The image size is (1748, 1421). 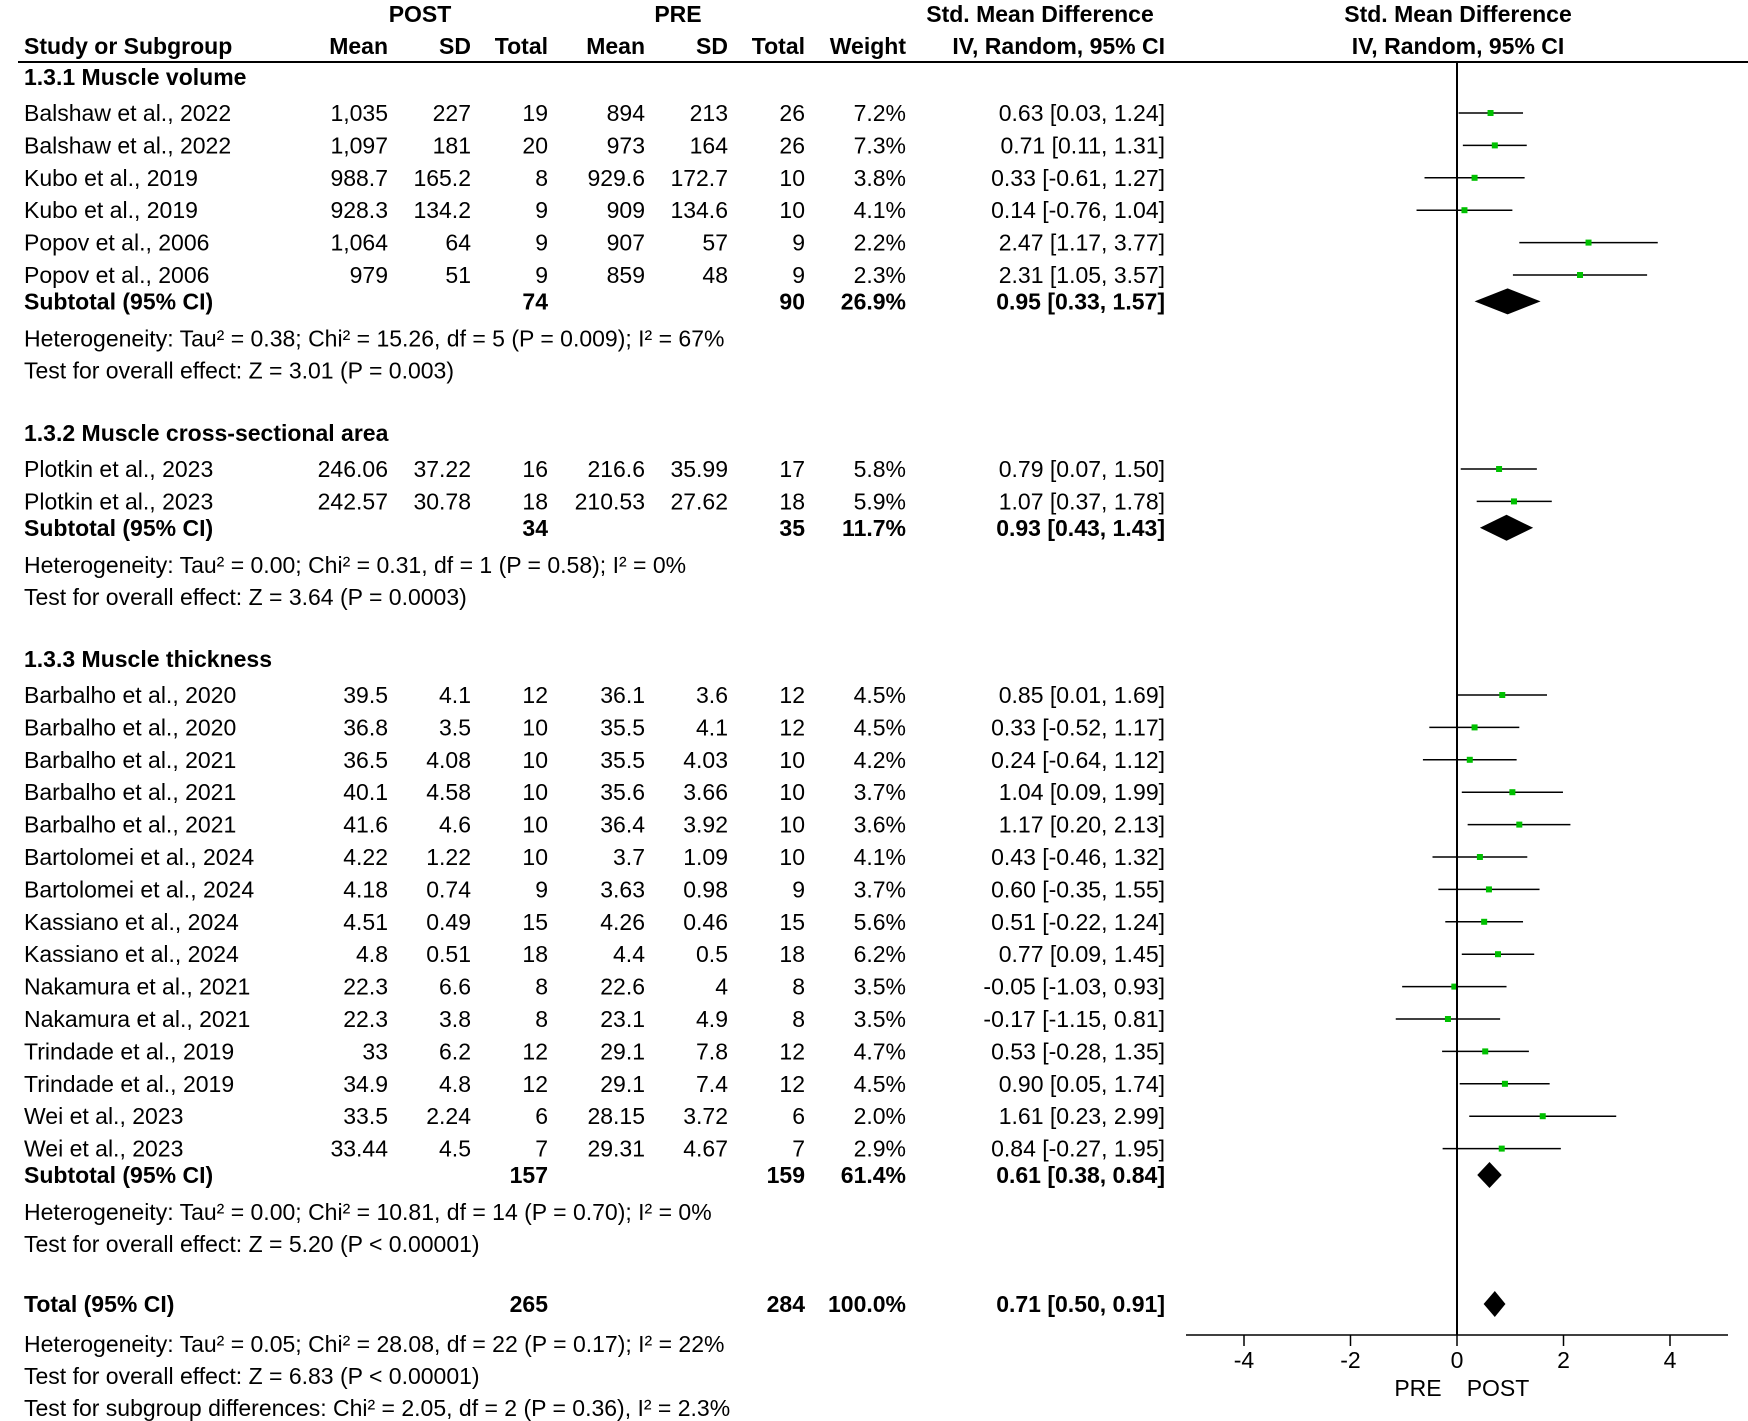 What do you see at coordinates (130, 695) in the screenshot?
I see `study-name: Barbalho et al., 2020` at bounding box center [130, 695].